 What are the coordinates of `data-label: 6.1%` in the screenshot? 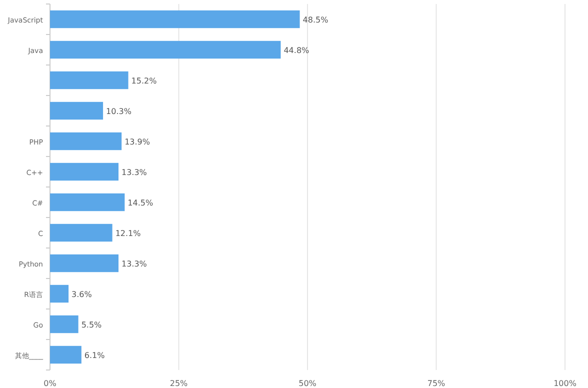 It's located at (95, 355).